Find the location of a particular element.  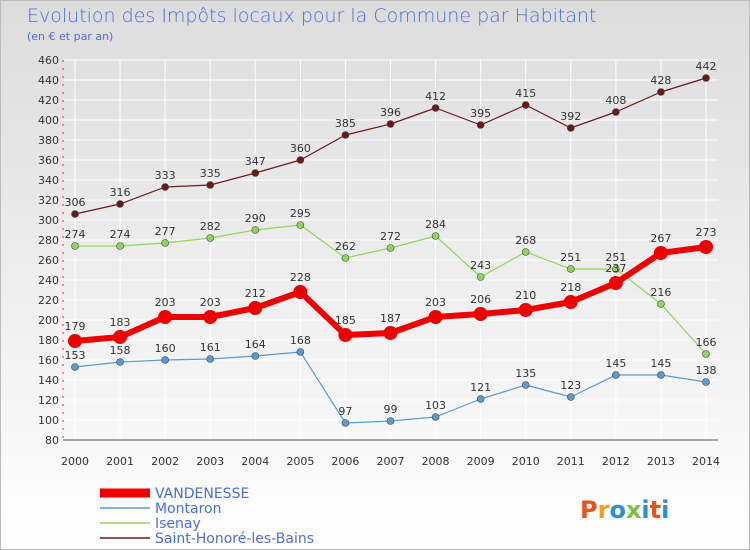

data-label: 168 is located at coordinates (300, 340).